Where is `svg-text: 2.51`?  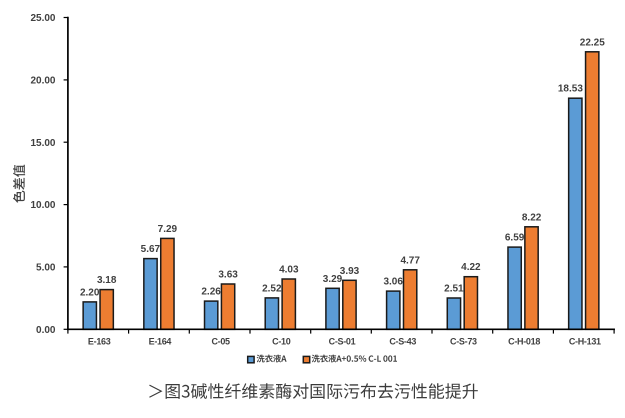 svg-text: 2.51 is located at coordinates (454, 289).